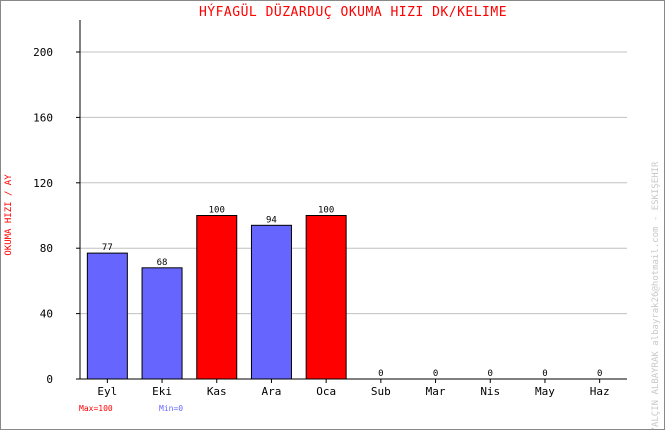 Image resolution: width=665 pixels, height=430 pixels. What do you see at coordinates (271, 302) in the screenshot?
I see `bar-ara` at bounding box center [271, 302].